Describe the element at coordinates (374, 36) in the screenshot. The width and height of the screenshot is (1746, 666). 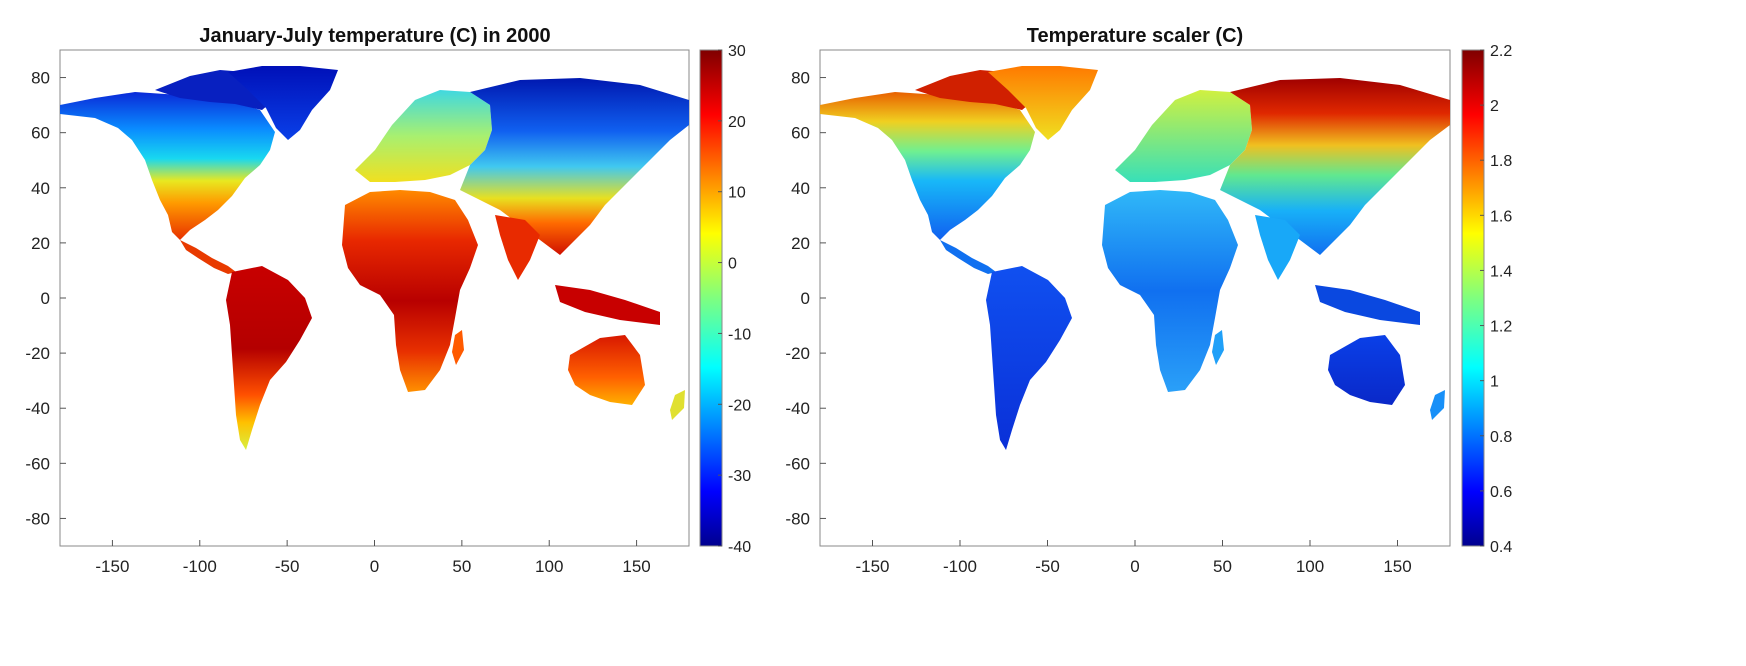
I see `panel-title: January-July temperature (C) in 2000` at that location.